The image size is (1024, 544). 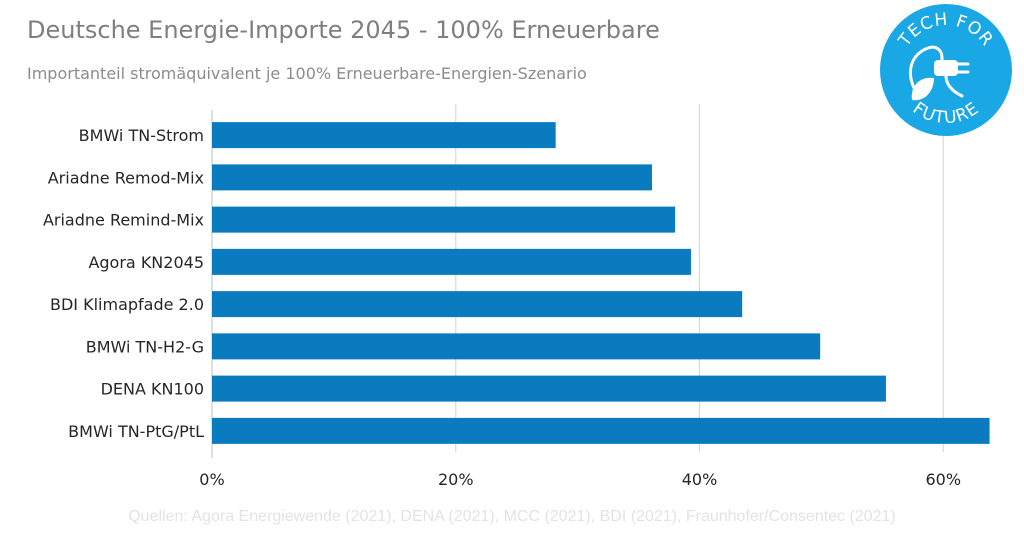 I want to click on category-label: BMWi TN-H2-G, so click(x=145, y=346).